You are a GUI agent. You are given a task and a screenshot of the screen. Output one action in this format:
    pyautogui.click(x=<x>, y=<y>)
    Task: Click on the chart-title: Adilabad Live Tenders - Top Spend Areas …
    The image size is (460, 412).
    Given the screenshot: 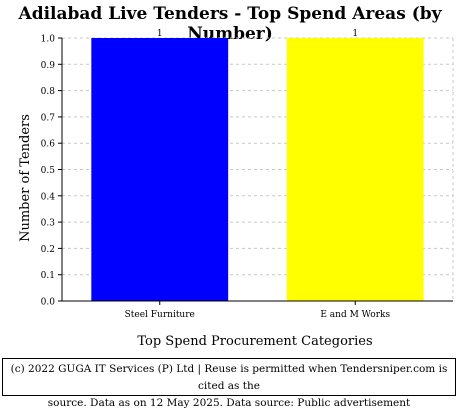 What is the action you would take?
    pyautogui.click(x=230, y=24)
    